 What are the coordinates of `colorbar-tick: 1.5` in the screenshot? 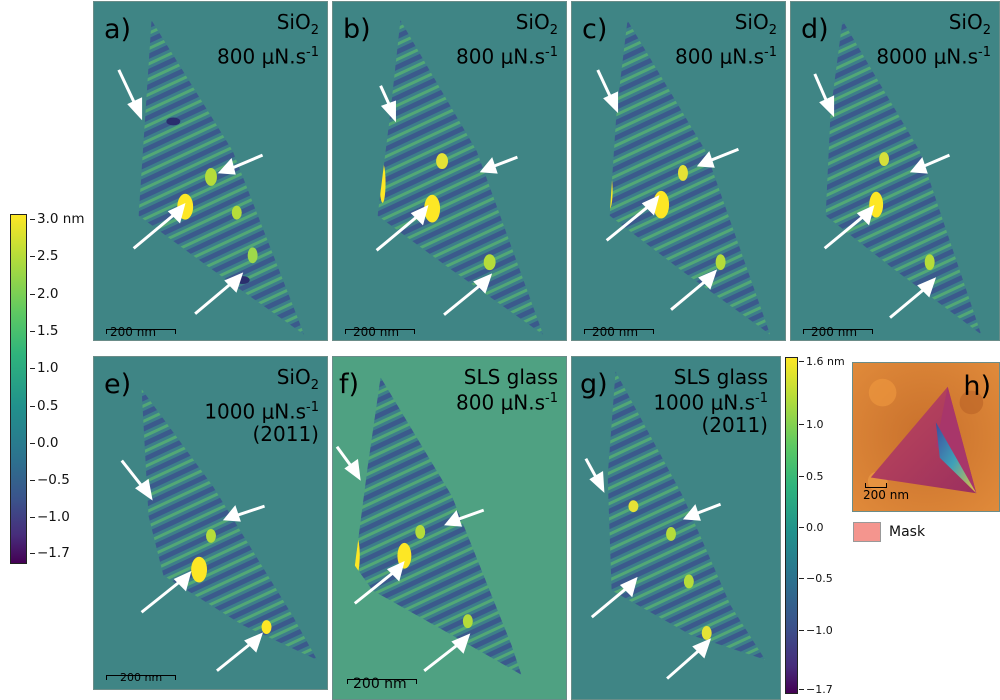 It's located at (44, 331).